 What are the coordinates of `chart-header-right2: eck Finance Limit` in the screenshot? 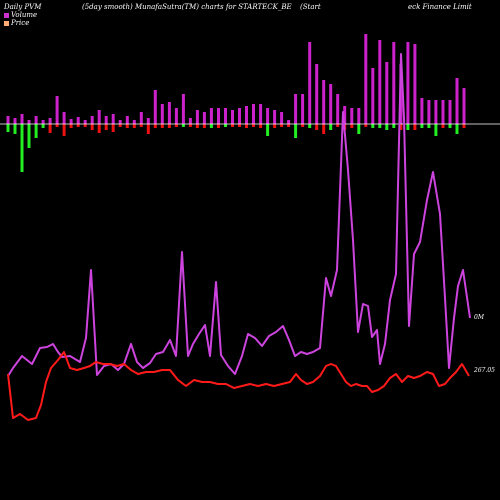 It's located at (440, 7).